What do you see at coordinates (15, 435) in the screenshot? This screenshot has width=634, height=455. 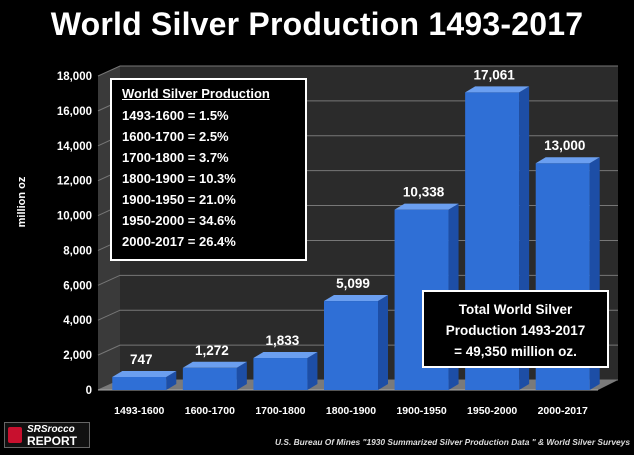 I see `logo-mark-icon` at bounding box center [15, 435].